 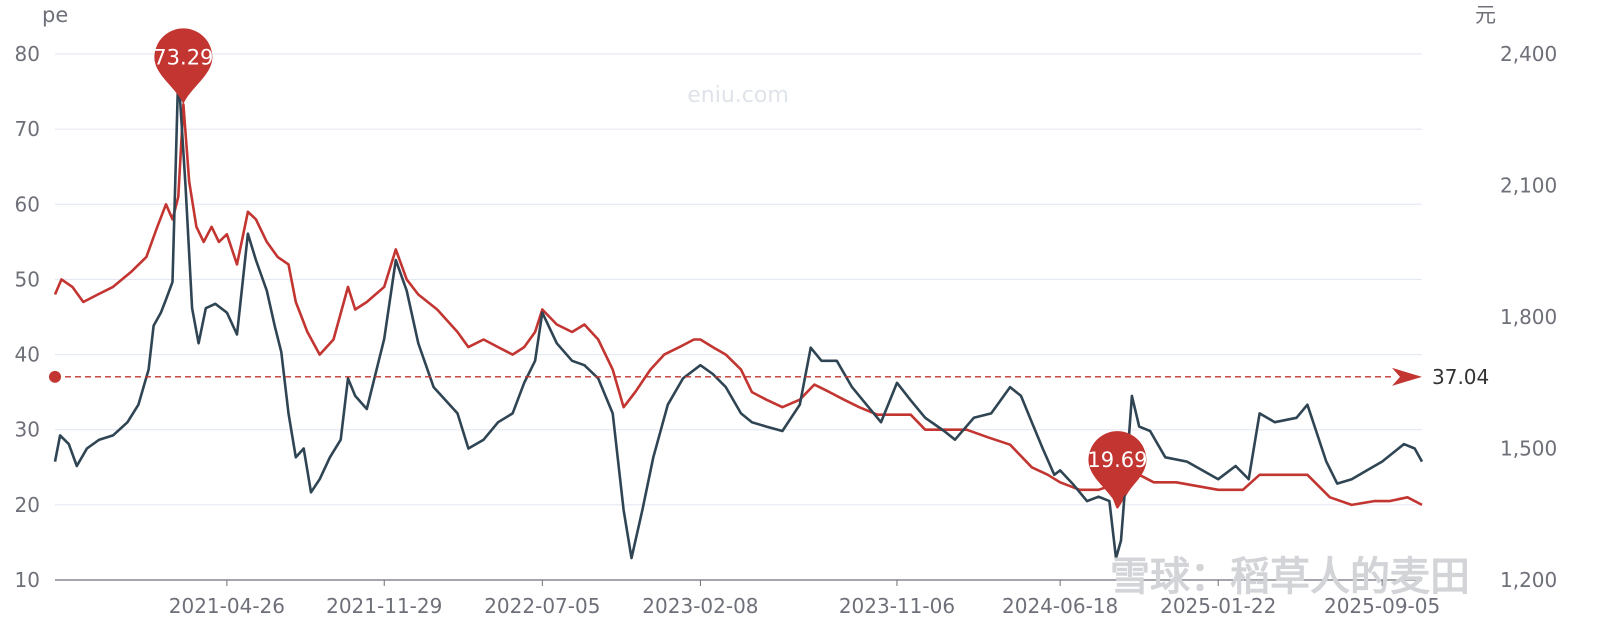 What do you see at coordinates (1060, 606) in the screenshot?
I see `x-tick-label: 2024-06-18` at bounding box center [1060, 606].